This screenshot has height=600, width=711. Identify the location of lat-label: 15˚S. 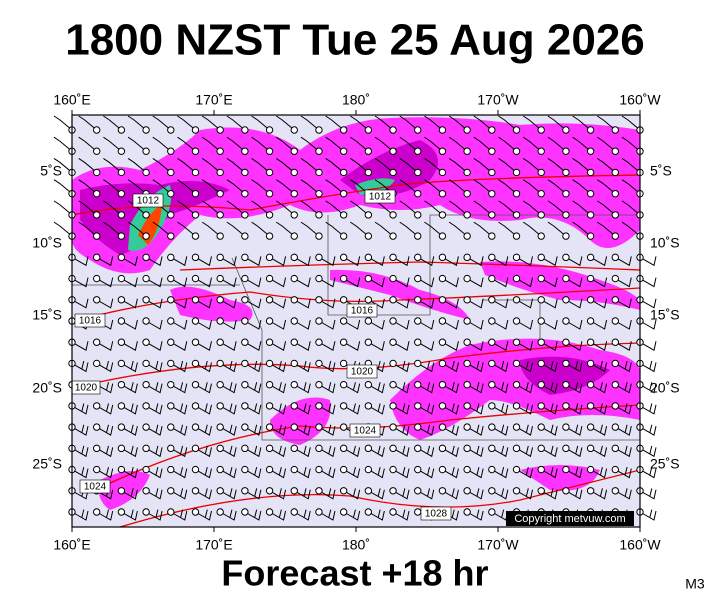
(47, 315).